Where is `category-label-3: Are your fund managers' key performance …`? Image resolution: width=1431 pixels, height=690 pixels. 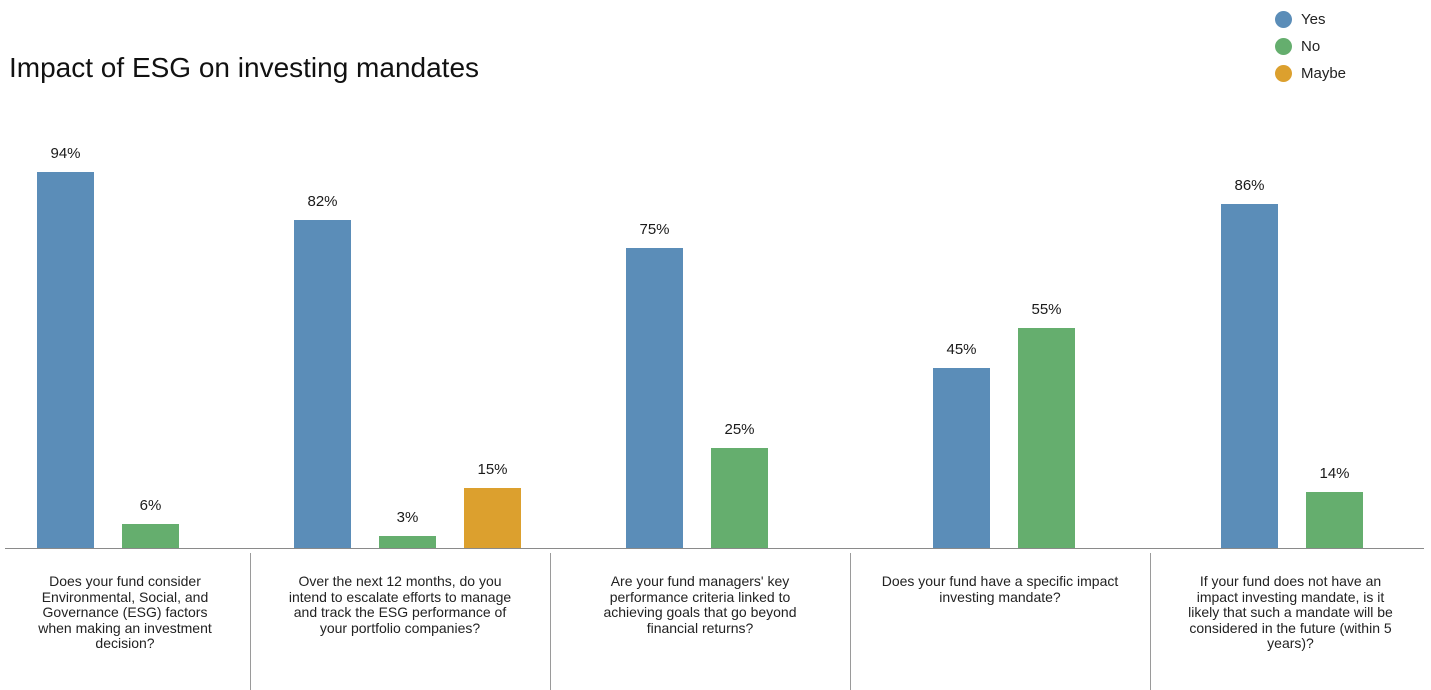 category-label-3: Are your fund managers' key performance … is located at coordinates (700, 604).